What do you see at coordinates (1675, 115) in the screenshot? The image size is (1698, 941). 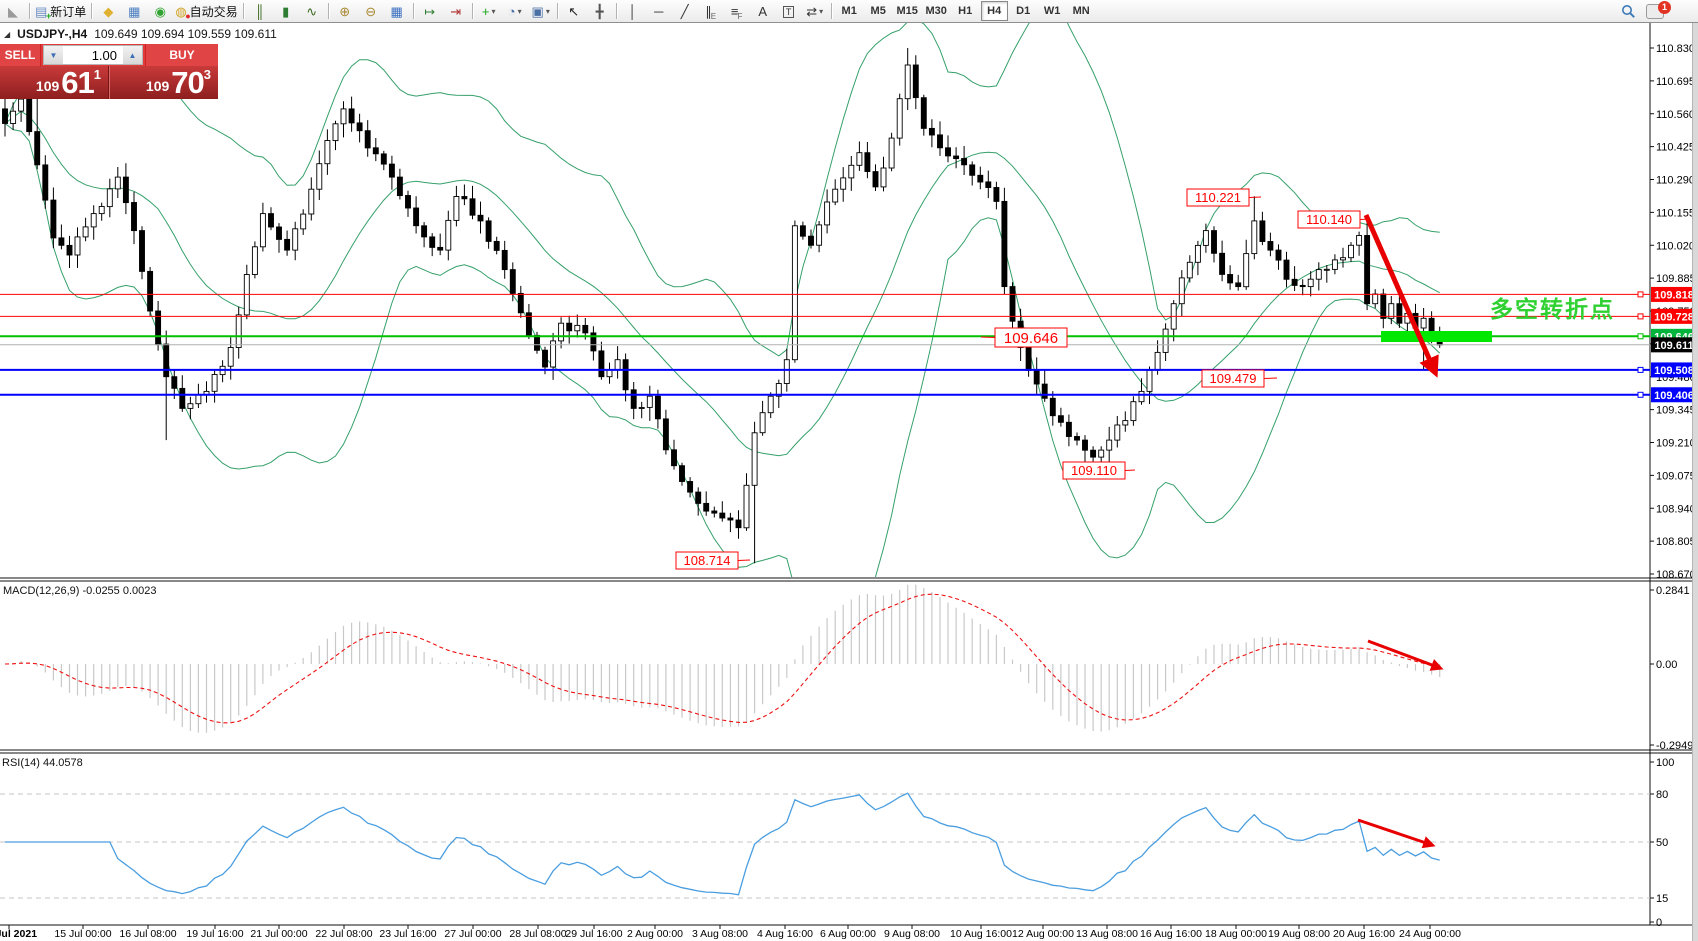 I see `price-tick-label: 110.560` at bounding box center [1675, 115].